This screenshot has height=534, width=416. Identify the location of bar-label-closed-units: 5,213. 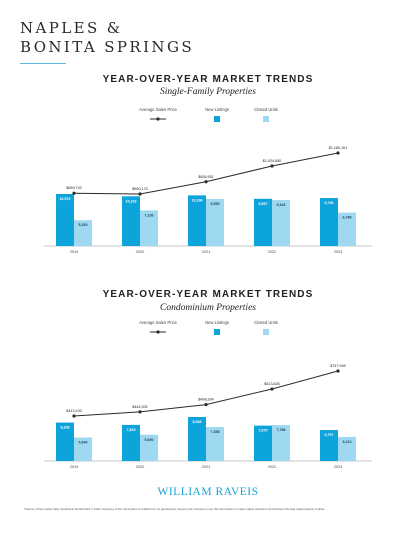
(347, 442).